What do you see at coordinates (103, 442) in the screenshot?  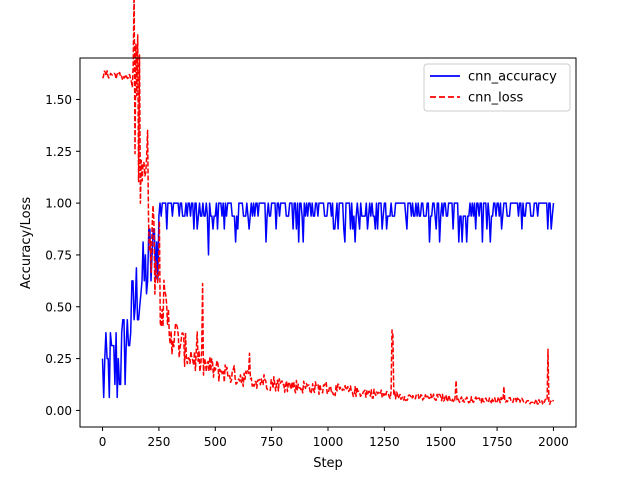 I see `x-tick-label: 0` at bounding box center [103, 442].